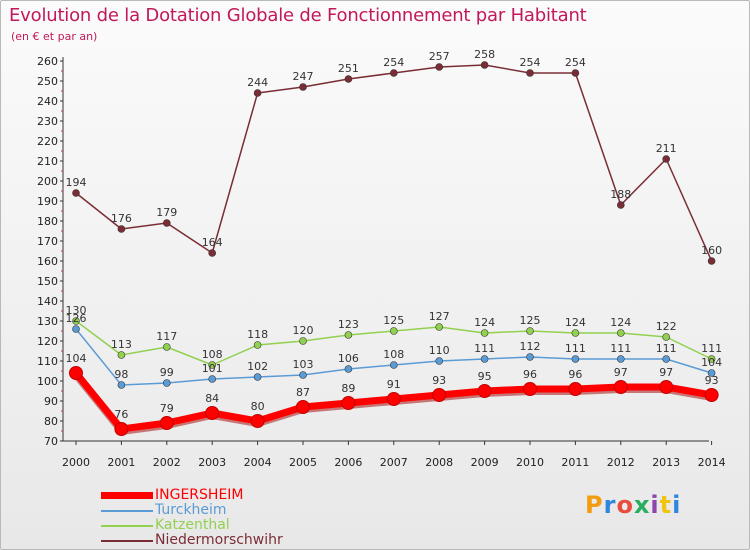 This screenshot has height=550, width=750. I want to click on x-tick-label: 2003, so click(212, 462).